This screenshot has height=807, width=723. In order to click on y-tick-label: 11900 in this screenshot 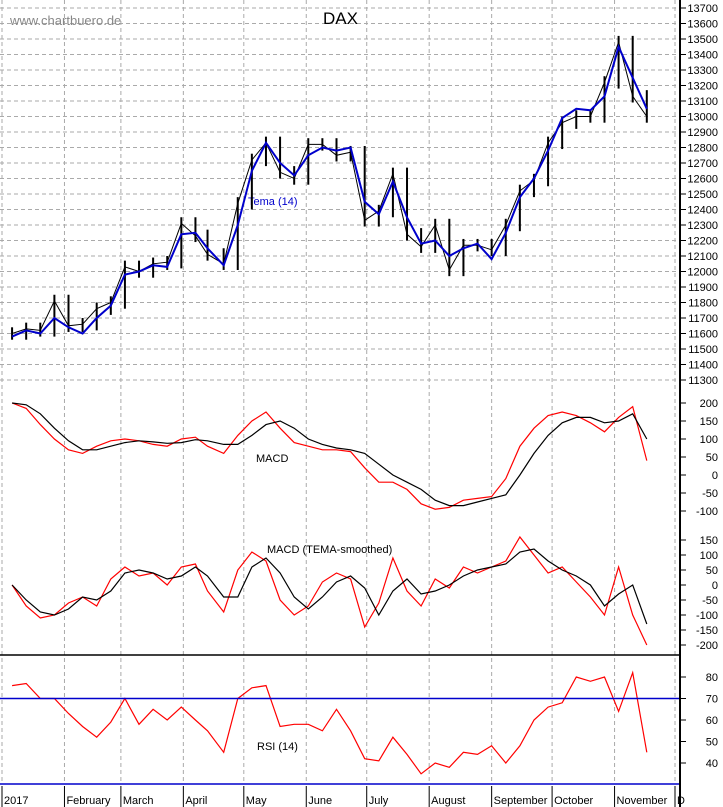, I will do `click(703, 288)`.